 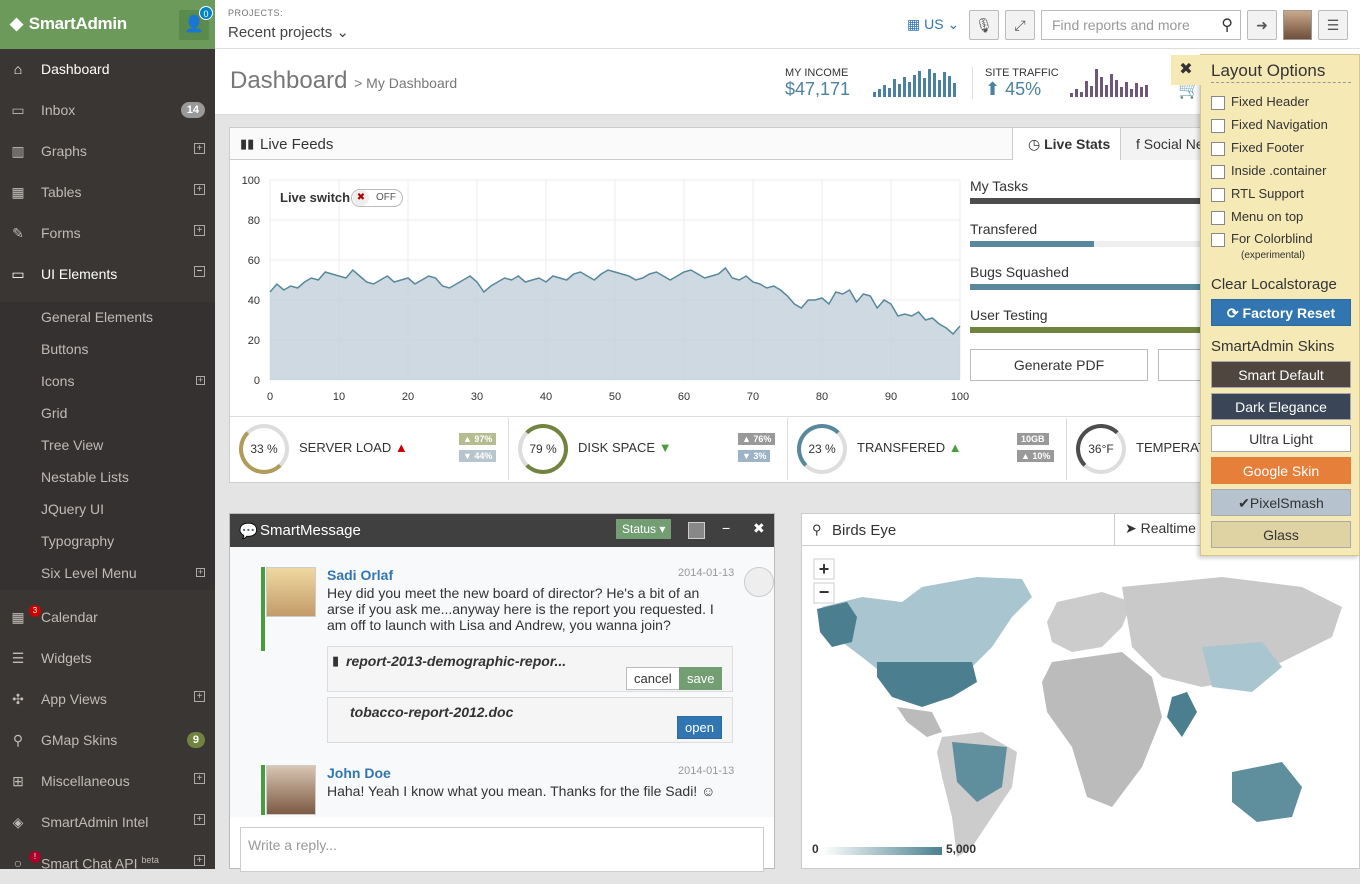 I want to click on minimize-icon: −, so click(x=726, y=528).